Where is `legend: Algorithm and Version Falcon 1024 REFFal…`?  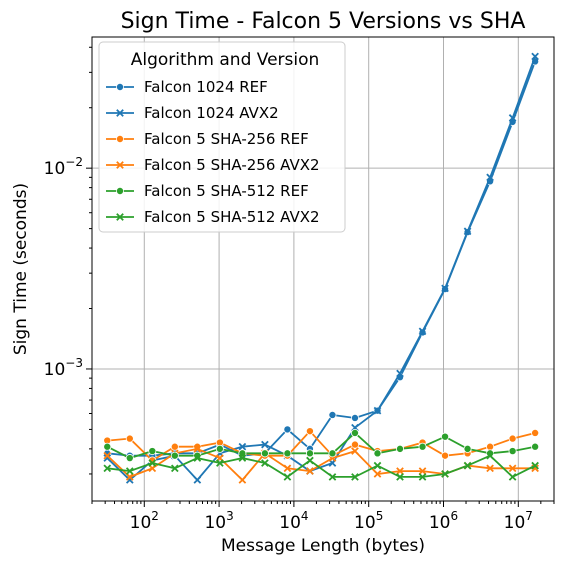
legend: Algorithm and Version Falcon 1024 REFFal… is located at coordinates (222, 137).